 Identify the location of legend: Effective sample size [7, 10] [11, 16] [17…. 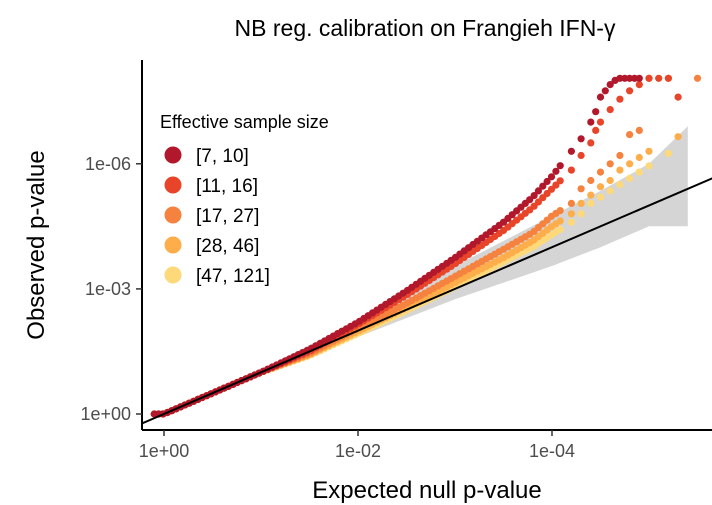
(244, 199).